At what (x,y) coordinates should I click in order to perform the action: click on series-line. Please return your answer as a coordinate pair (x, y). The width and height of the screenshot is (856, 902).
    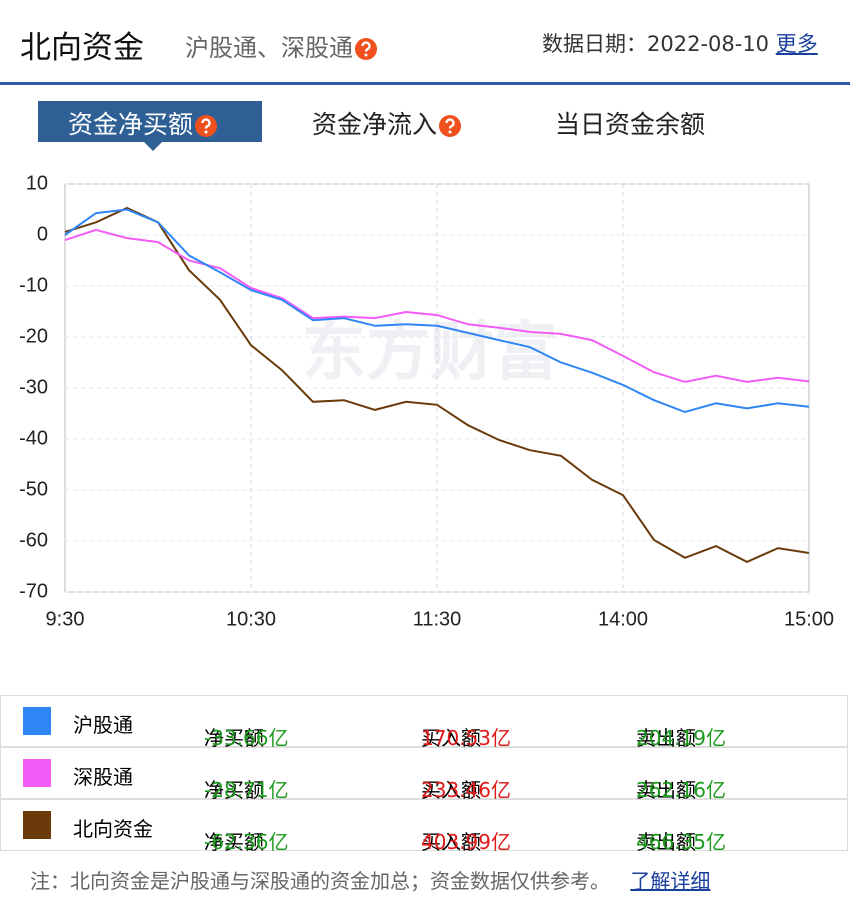
    Looking at the image, I should click on (437, 305).